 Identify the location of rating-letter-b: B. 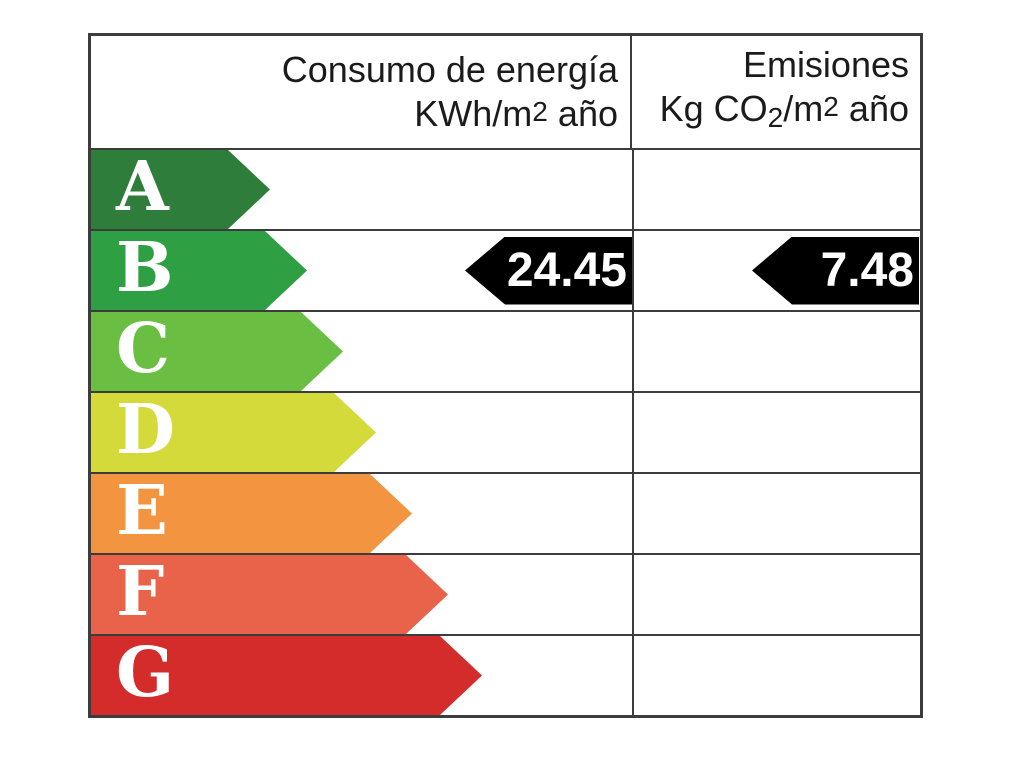
(145, 267).